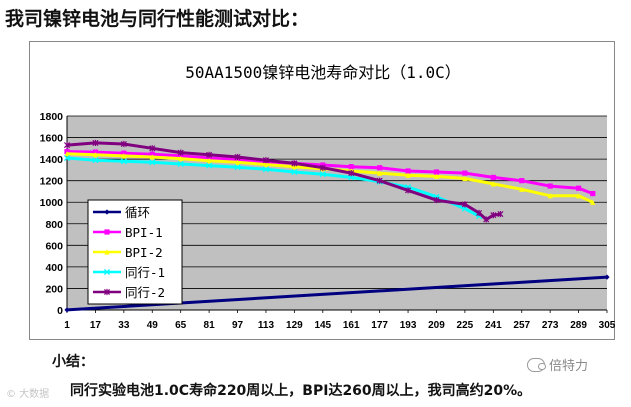 The image size is (631, 407). I want to click on x-tick-label: 257, so click(521, 325).